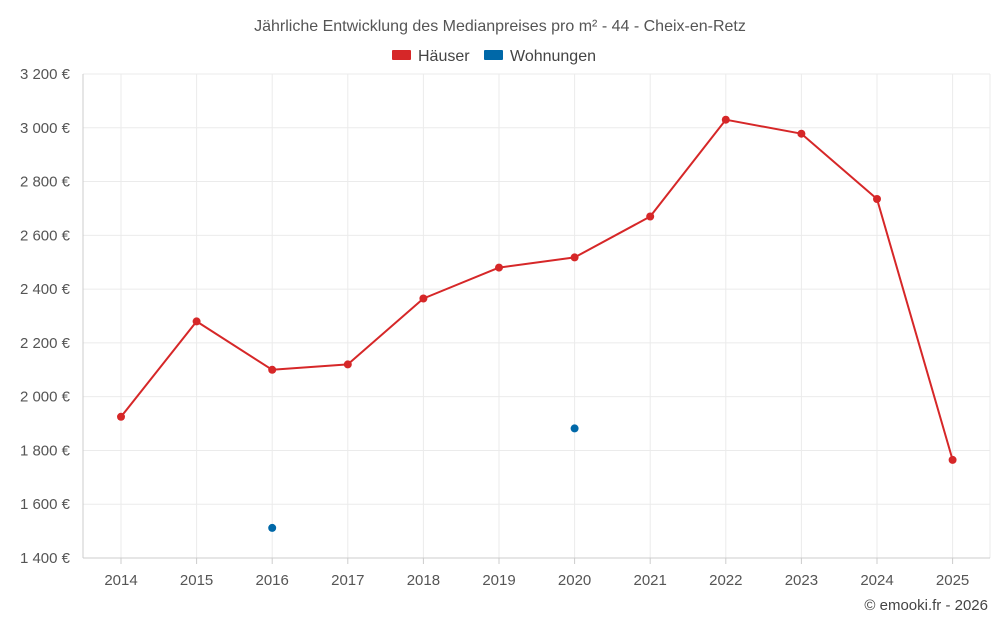 This screenshot has width=1000, height=625. I want to click on y-tick-label: 1 600 €, so click(45, 504).